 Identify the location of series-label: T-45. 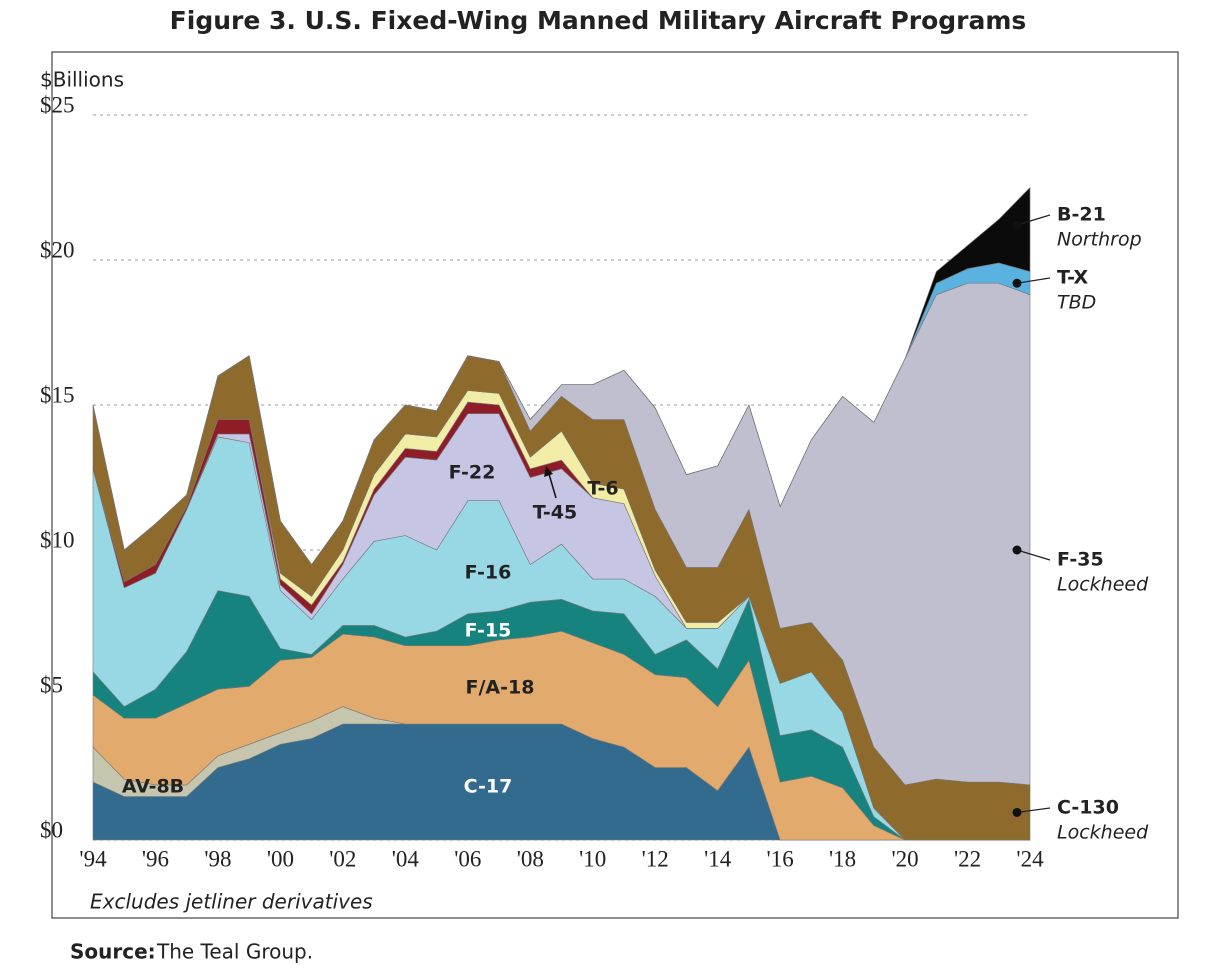
(555, 513).